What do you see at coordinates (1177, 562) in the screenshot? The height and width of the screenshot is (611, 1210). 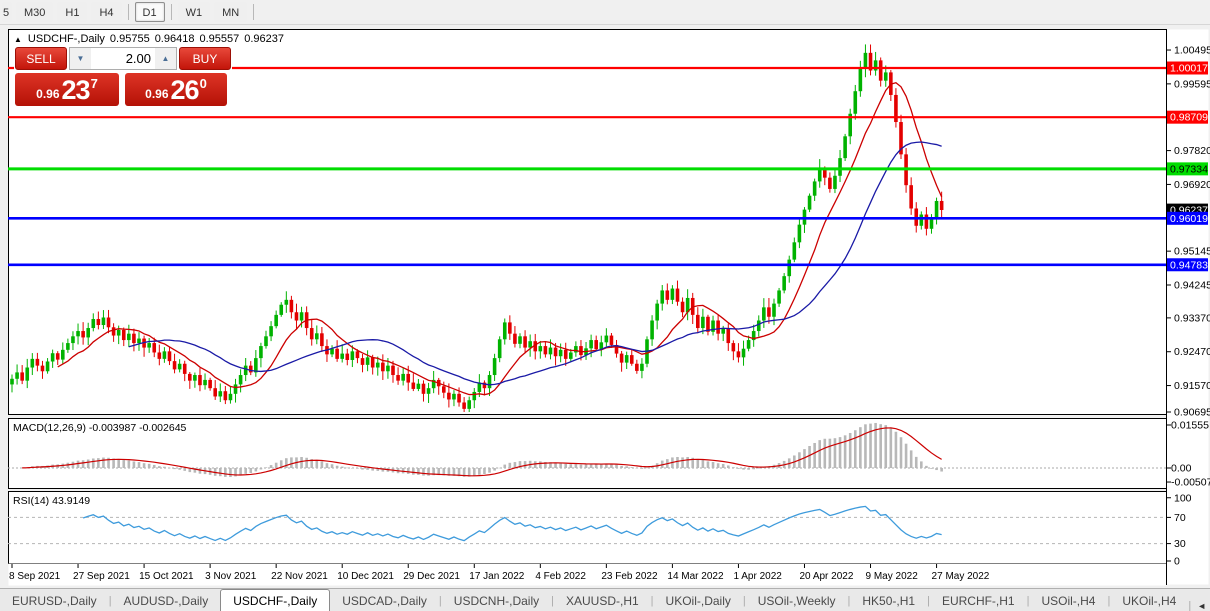 I see `rsi-axis-label: 0` at bounding box center [1177, 562].